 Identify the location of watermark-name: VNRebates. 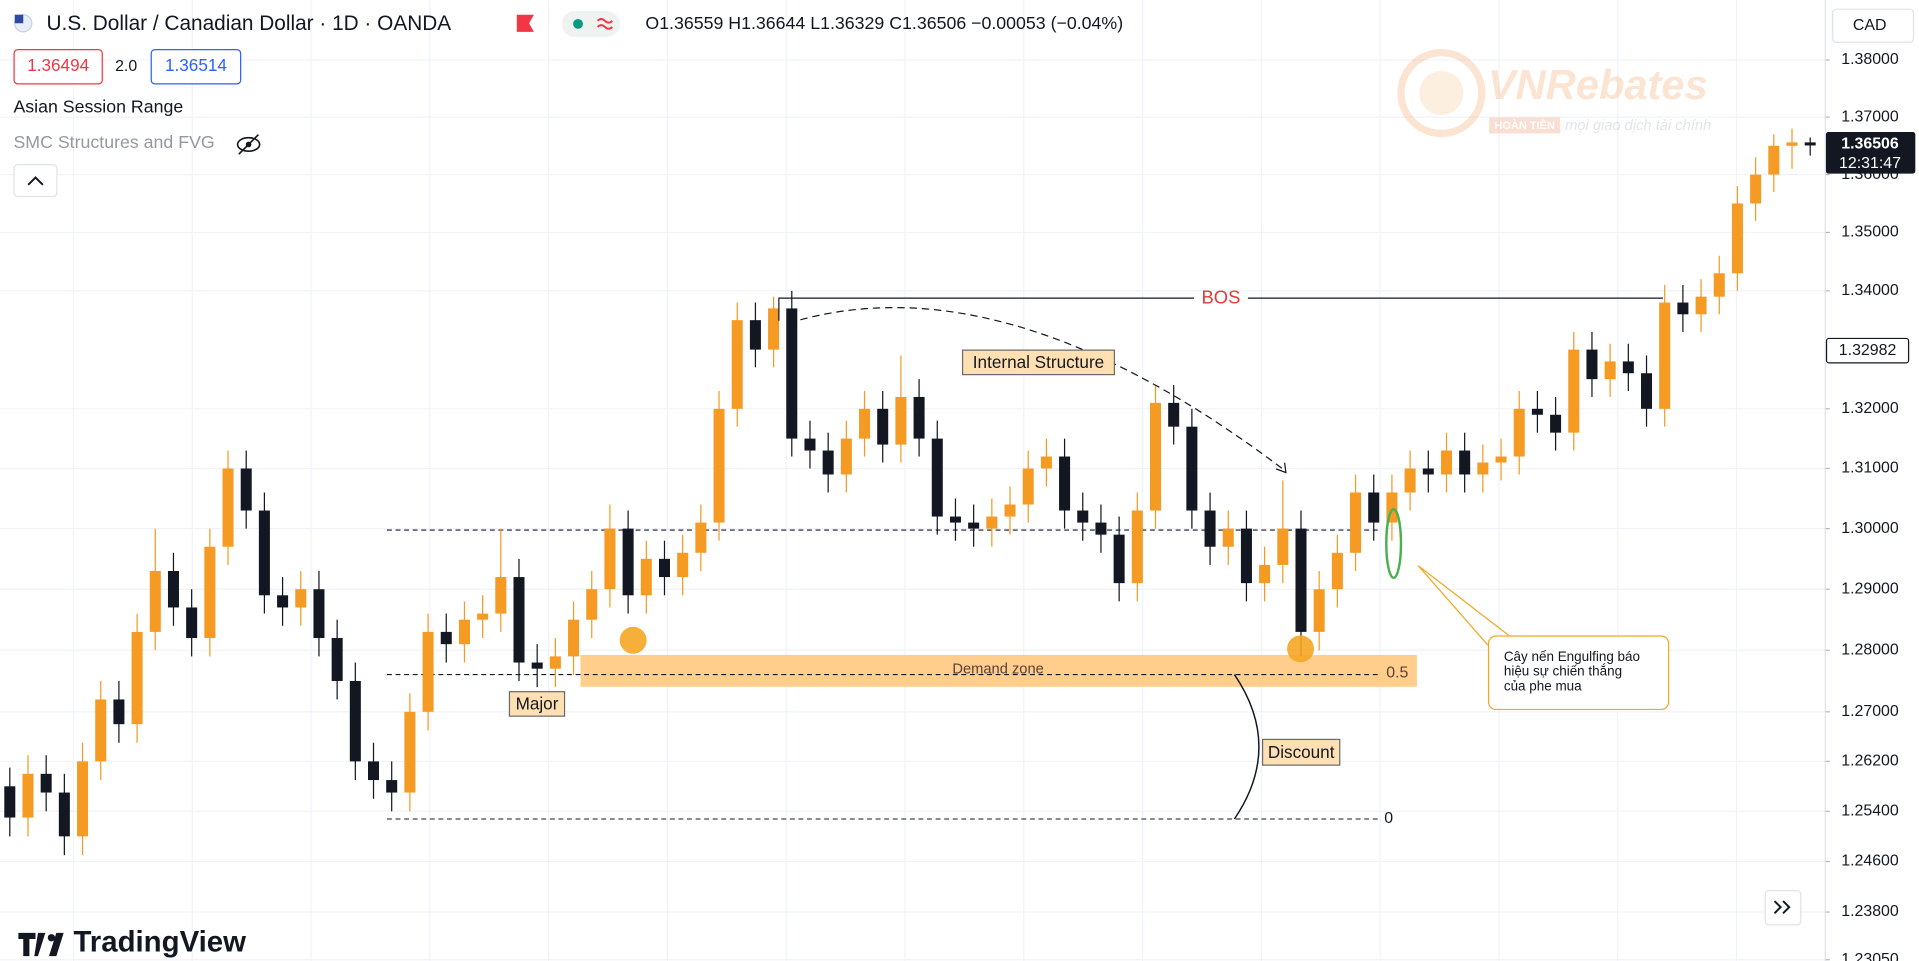
(1598, 84).